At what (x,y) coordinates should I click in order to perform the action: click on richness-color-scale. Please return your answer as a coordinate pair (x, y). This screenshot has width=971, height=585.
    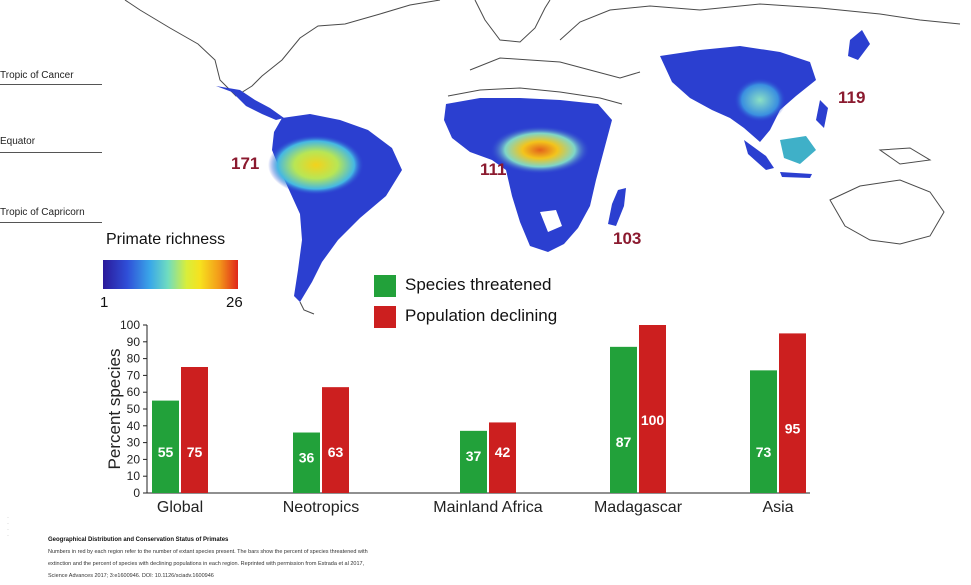
    Looking at the image, I should click on (170, 274).